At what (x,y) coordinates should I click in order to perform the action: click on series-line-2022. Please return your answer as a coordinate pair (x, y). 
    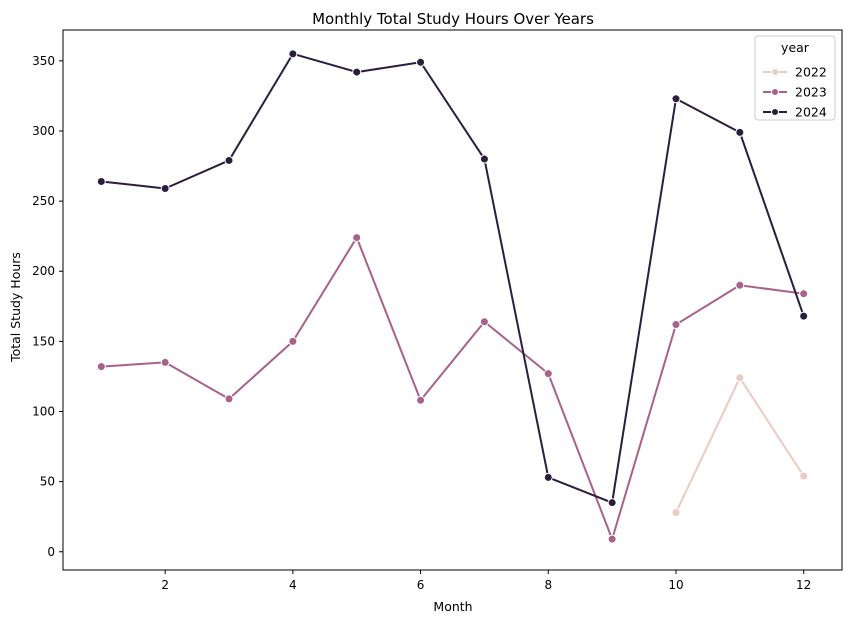
    Looking at the image, I should click on (739, 445).